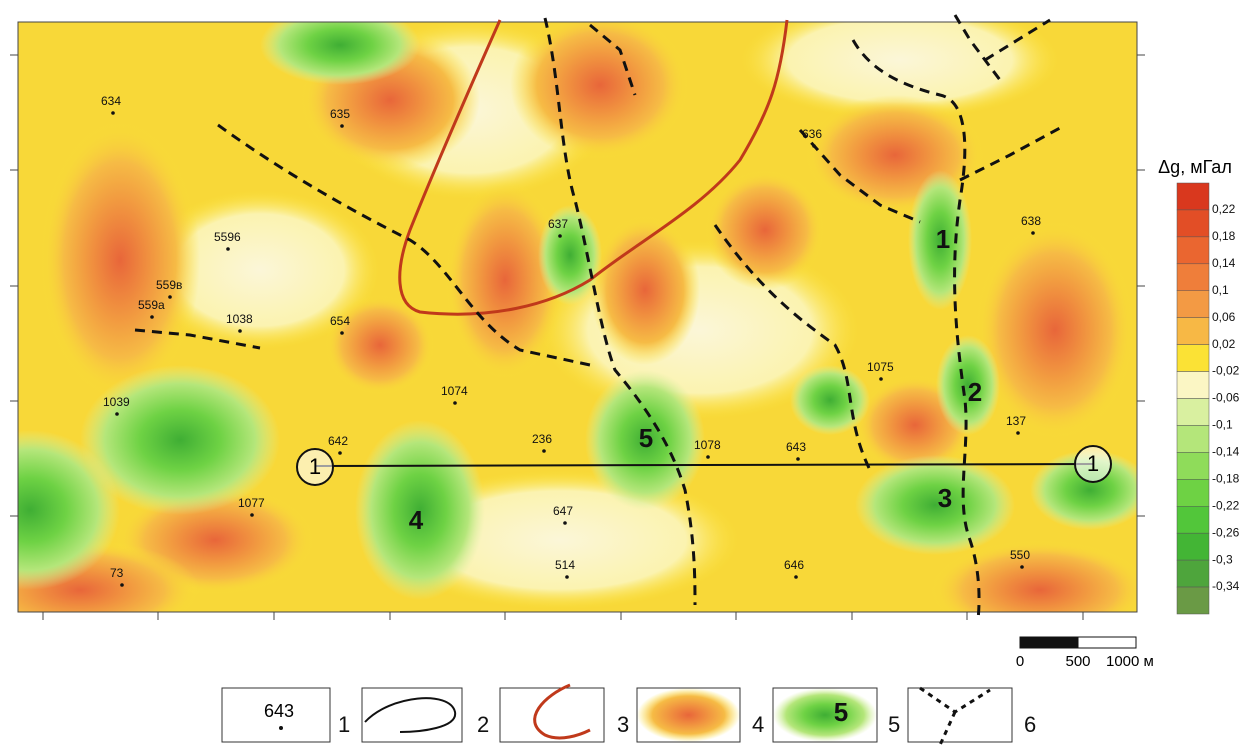  I want to click on colorbar-label: -0,18, so click(1226, 478).